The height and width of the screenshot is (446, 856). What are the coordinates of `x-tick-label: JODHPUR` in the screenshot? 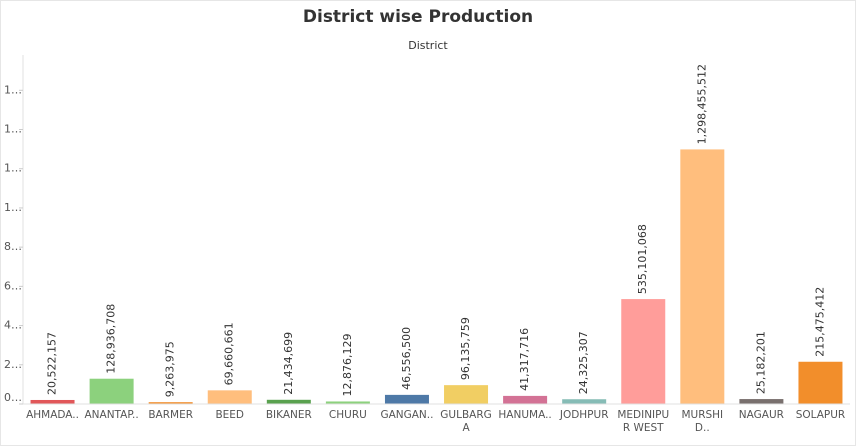 It's located at (584, 415).